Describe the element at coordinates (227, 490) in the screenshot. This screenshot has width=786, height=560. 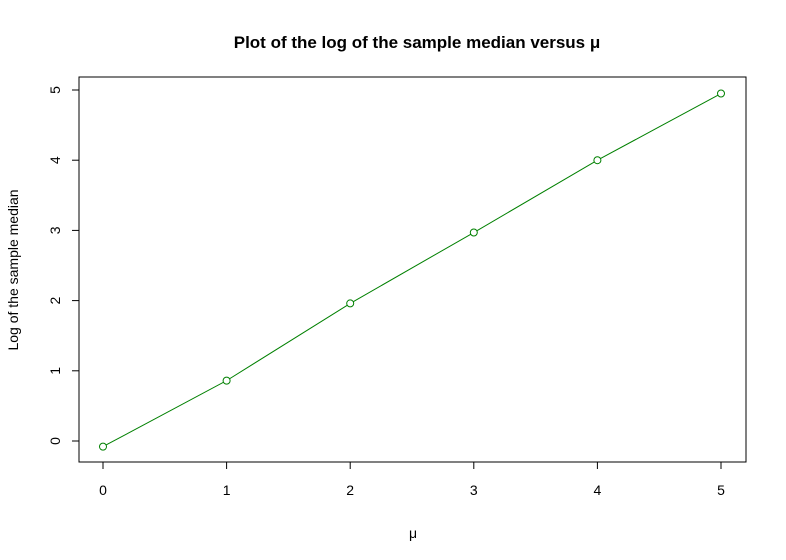
I see `x-tick-label: 1` at that location.